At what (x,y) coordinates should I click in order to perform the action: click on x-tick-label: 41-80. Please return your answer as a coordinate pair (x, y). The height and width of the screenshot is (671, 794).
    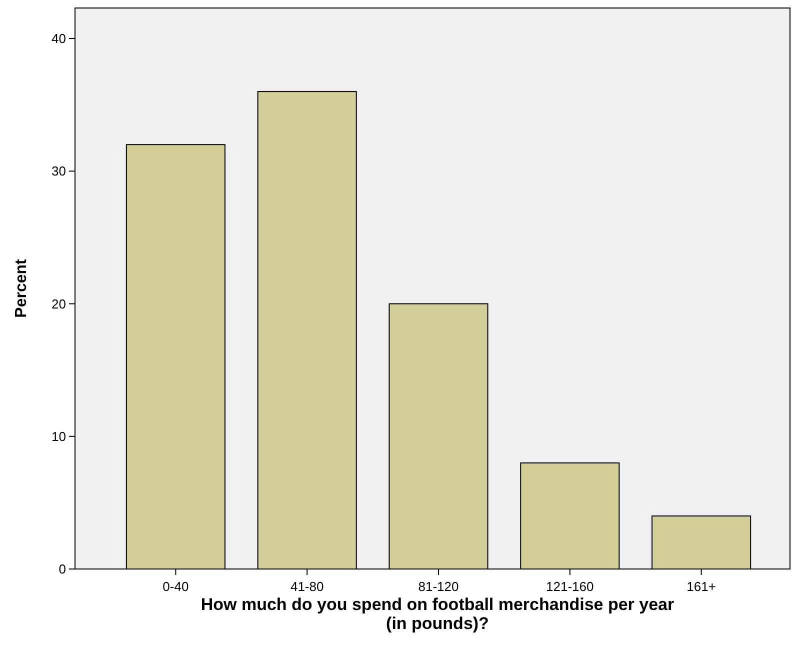
    Looking at the image, I should click on (307, 586).